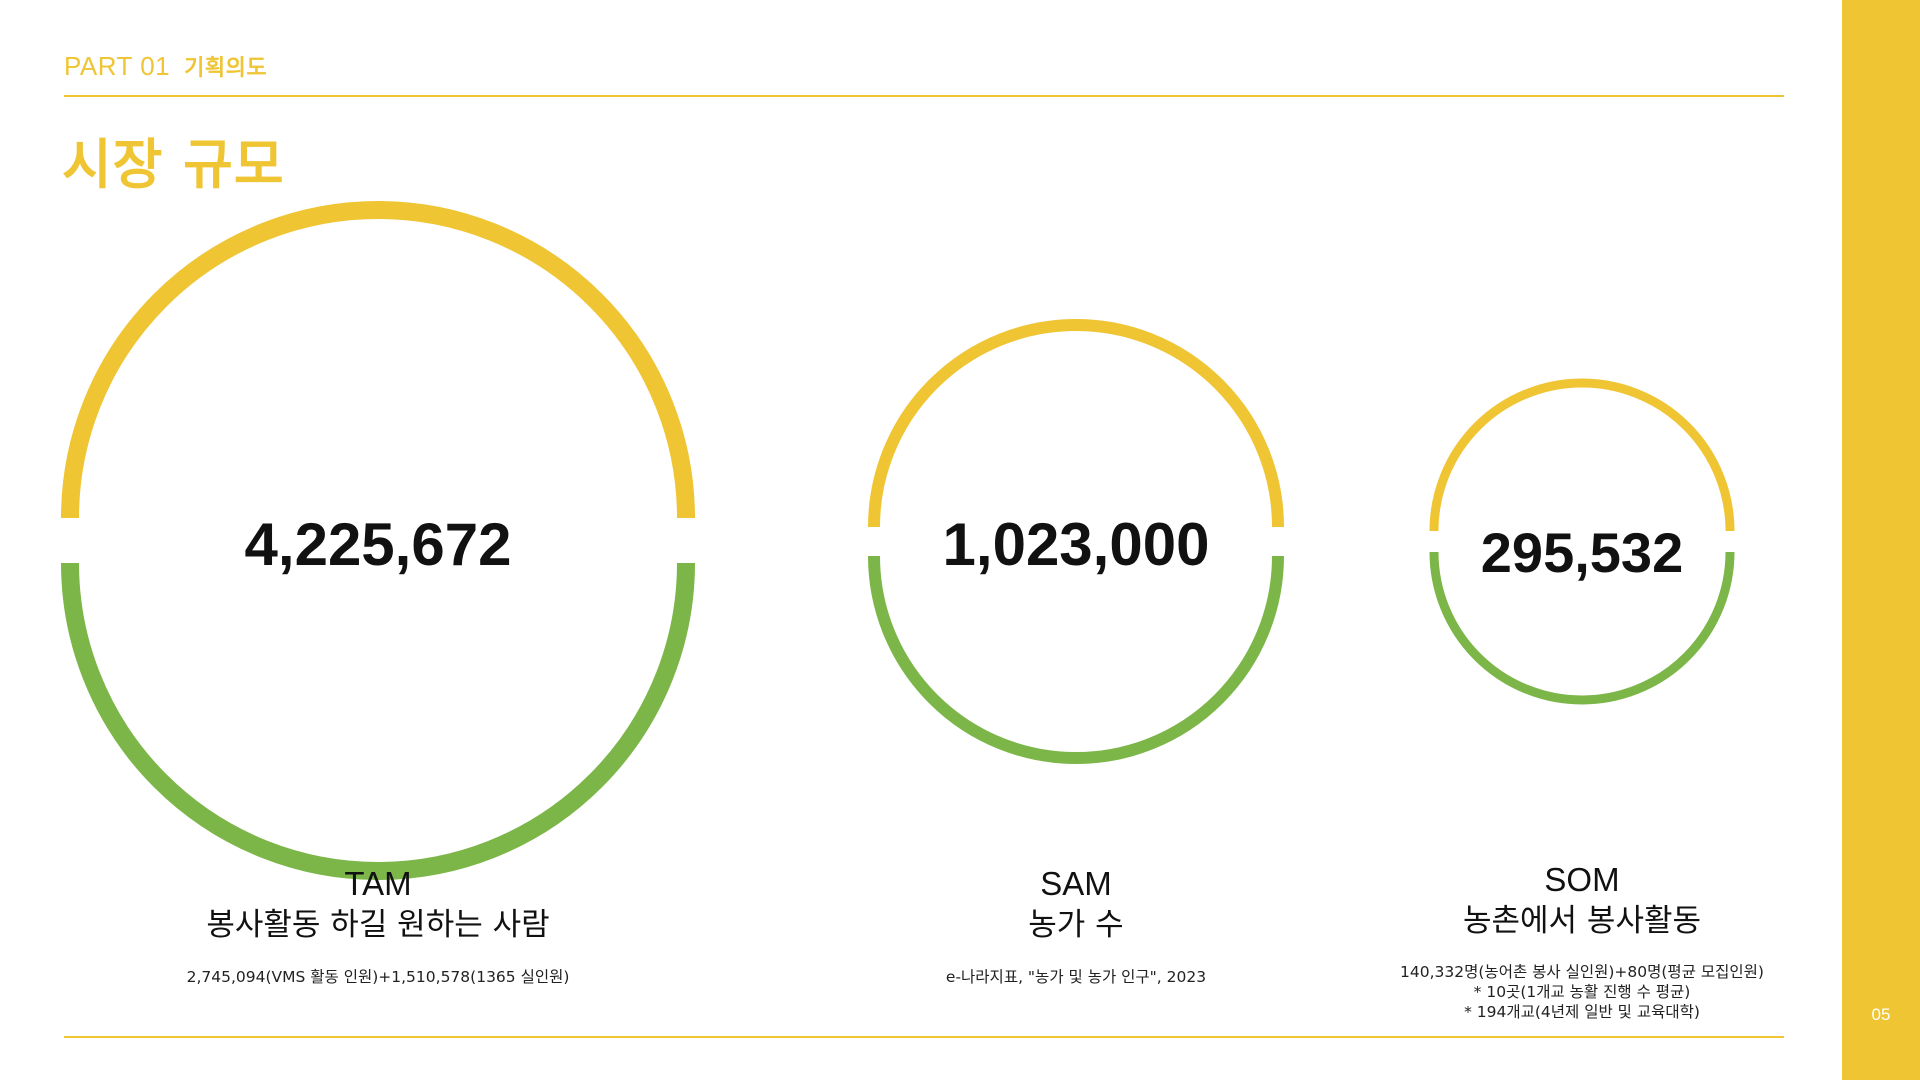  What do you see at coordinates (1881, 1014) in the screenshot?
I see `page-number: 05` at bounding box center [1881, 1014].